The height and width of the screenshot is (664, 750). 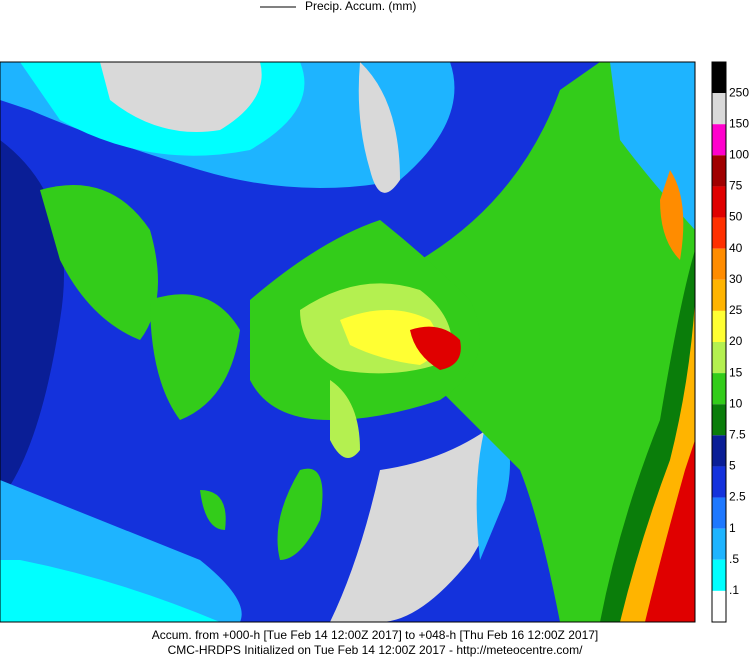 I want to click on colorbar-label: 7.5, so click(x=737, y=435).